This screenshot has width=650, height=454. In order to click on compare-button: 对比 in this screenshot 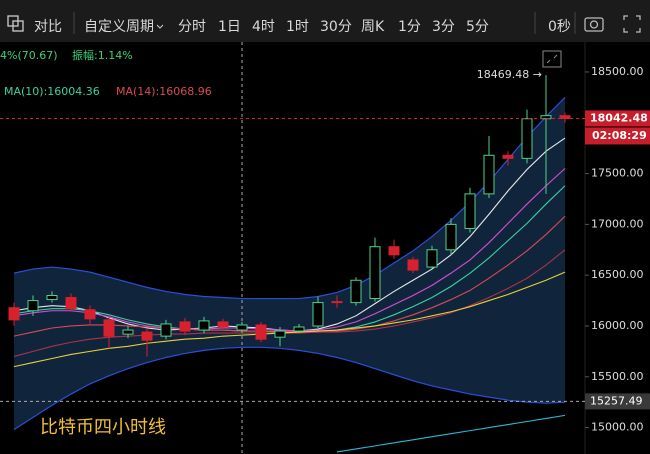, I will do `click(48, 27)`.